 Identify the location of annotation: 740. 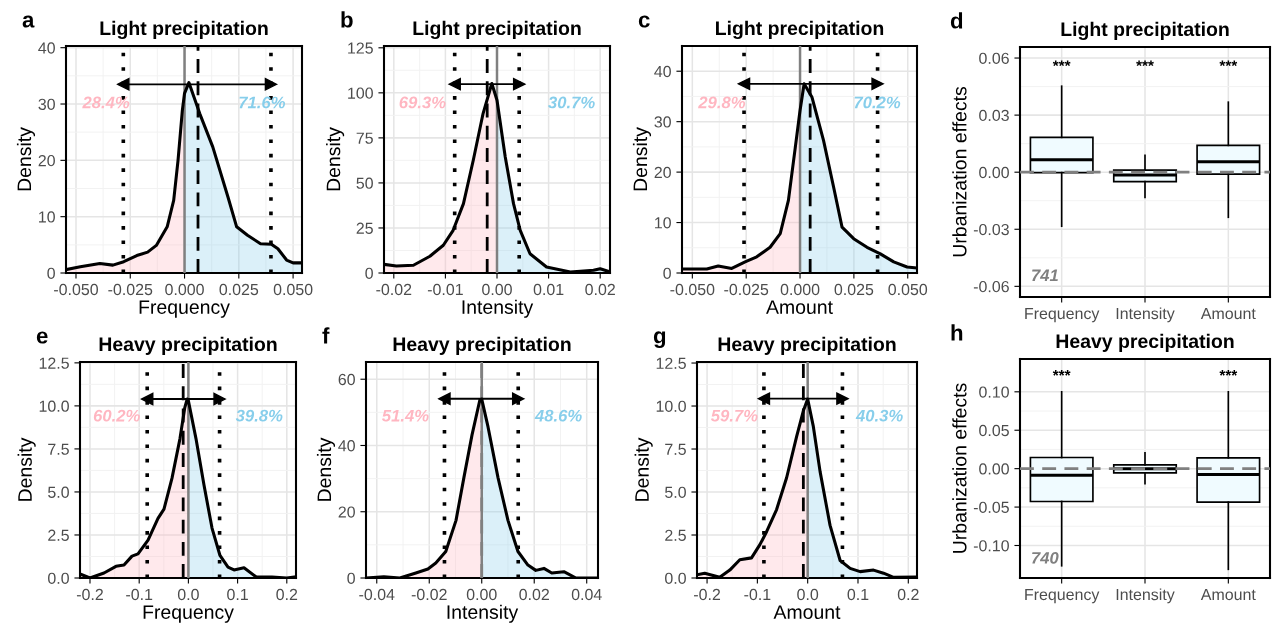
(1045, 557).